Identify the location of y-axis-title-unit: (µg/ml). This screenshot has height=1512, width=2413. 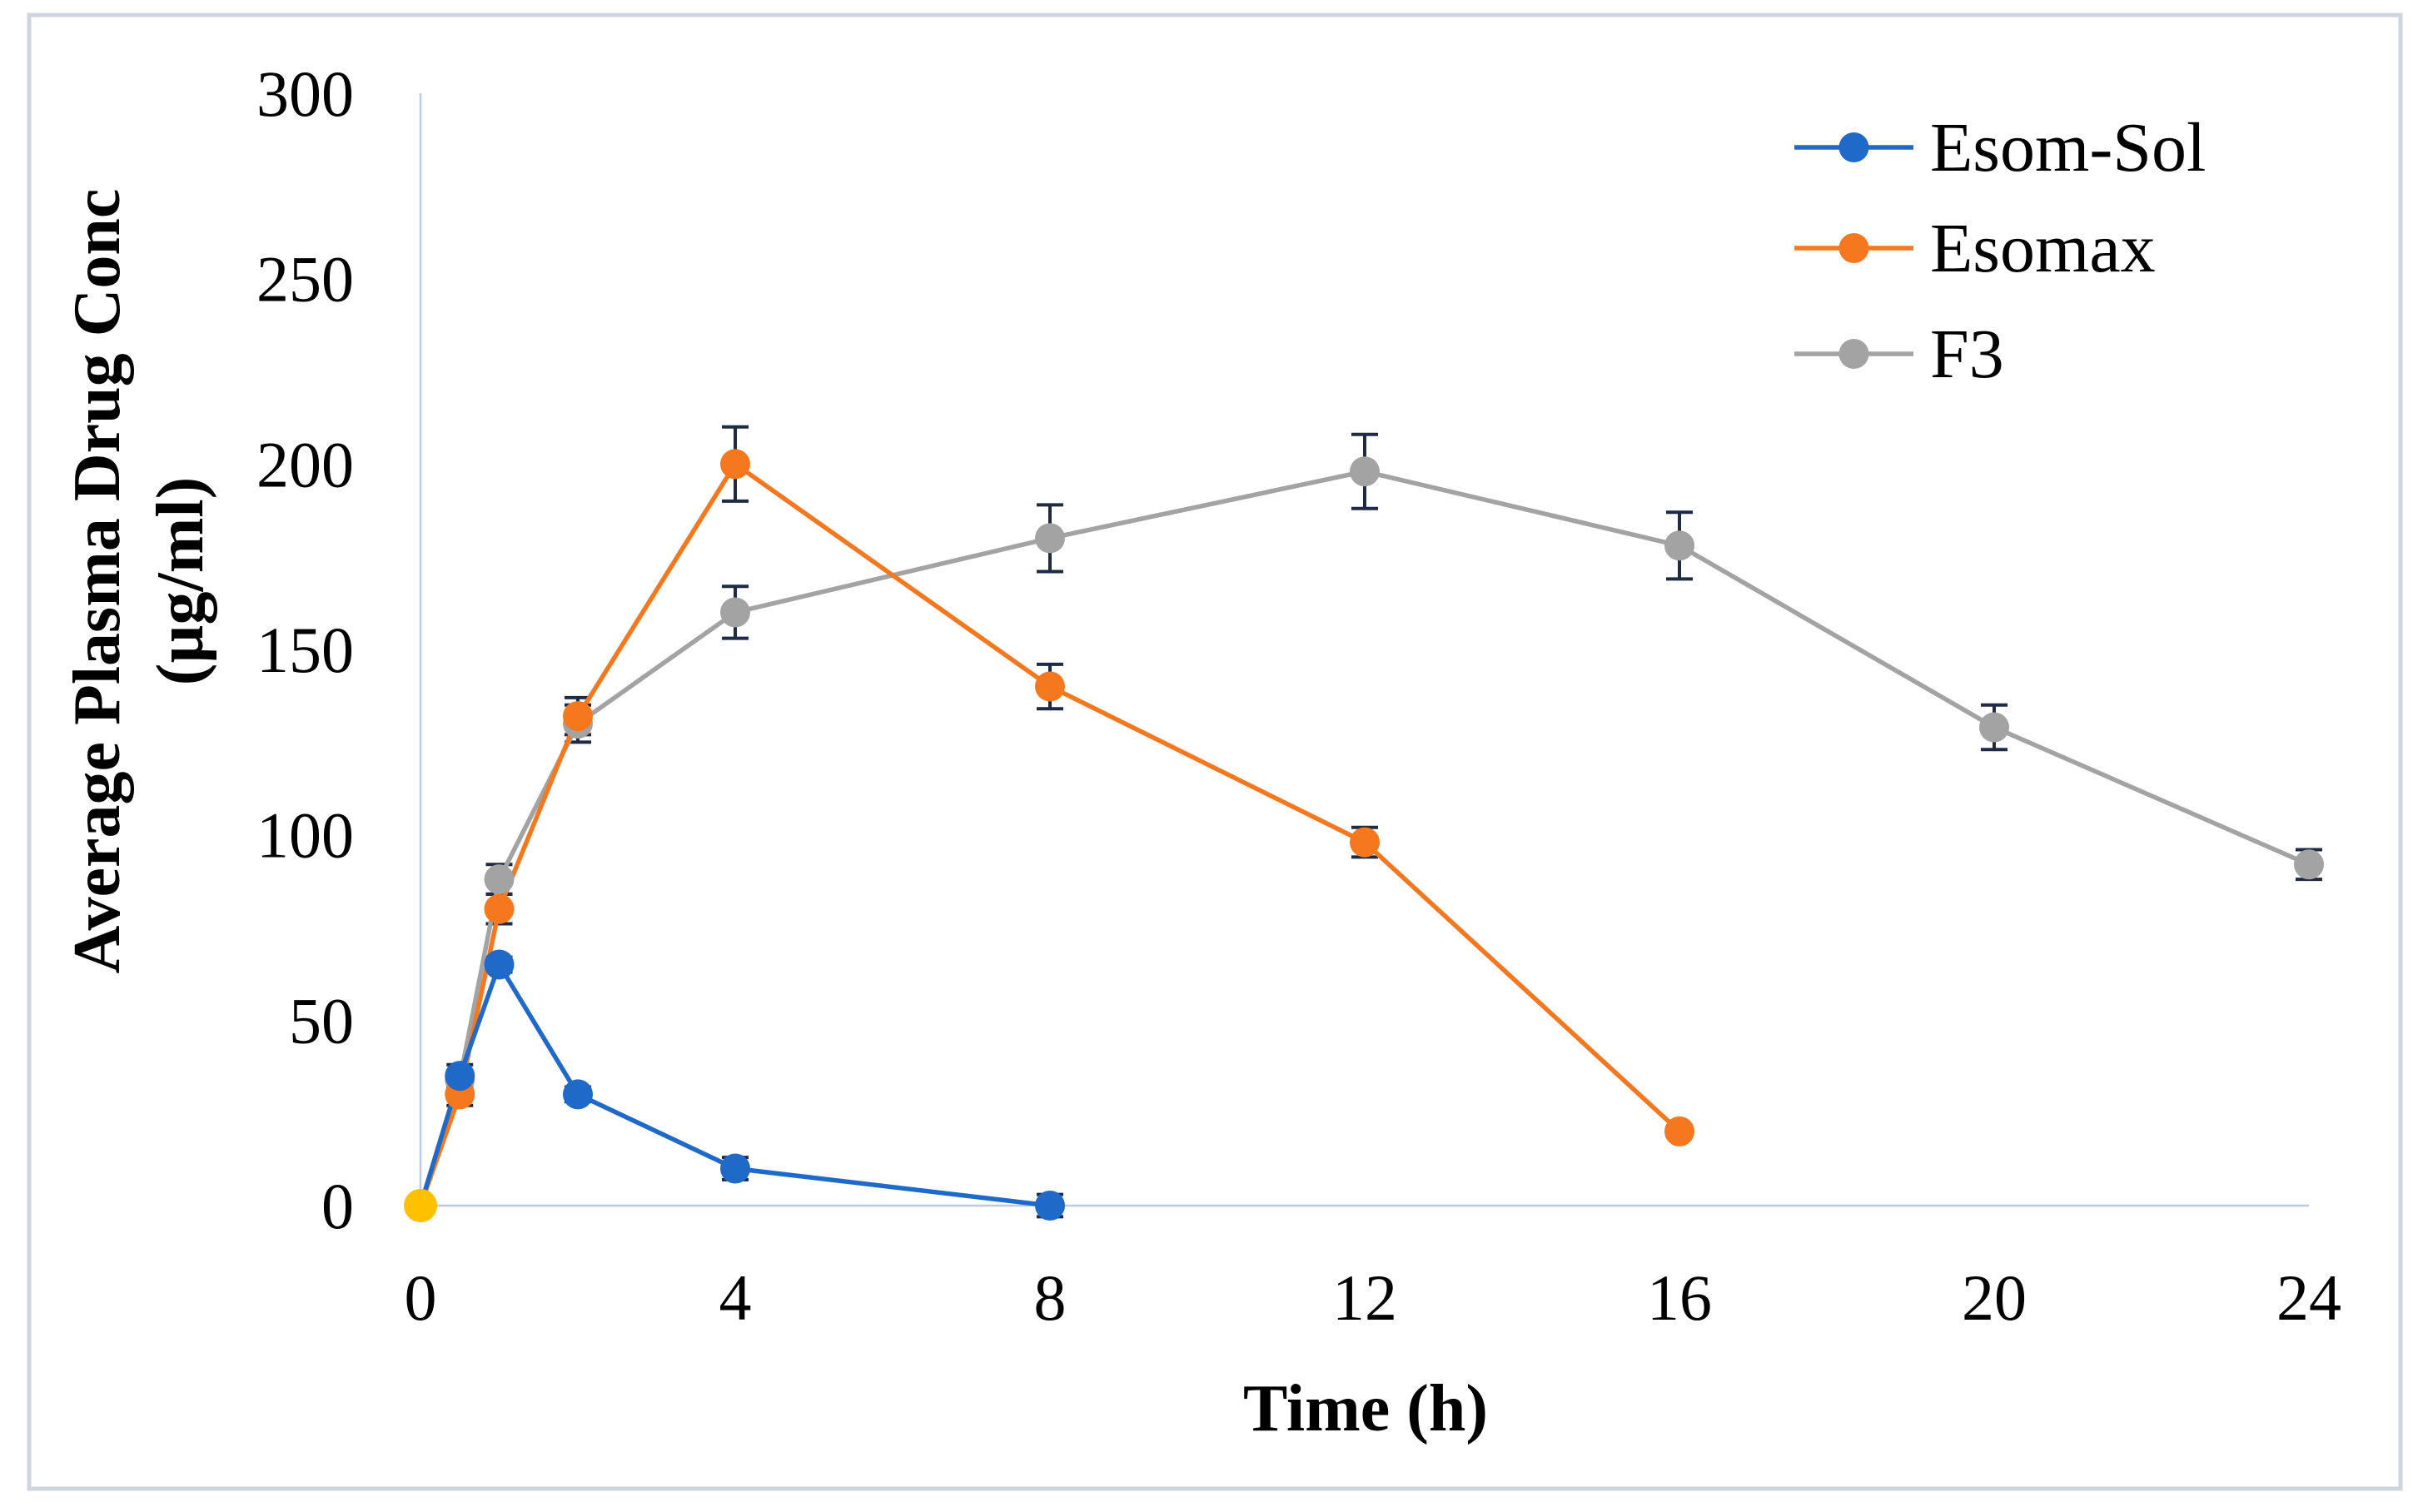
(180, 581).